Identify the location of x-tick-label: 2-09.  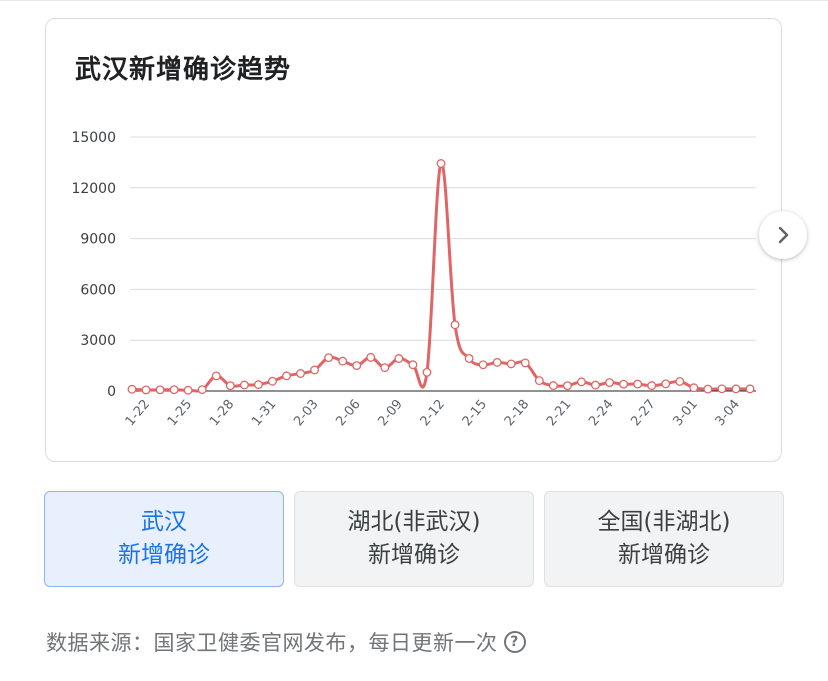
(390, 413).